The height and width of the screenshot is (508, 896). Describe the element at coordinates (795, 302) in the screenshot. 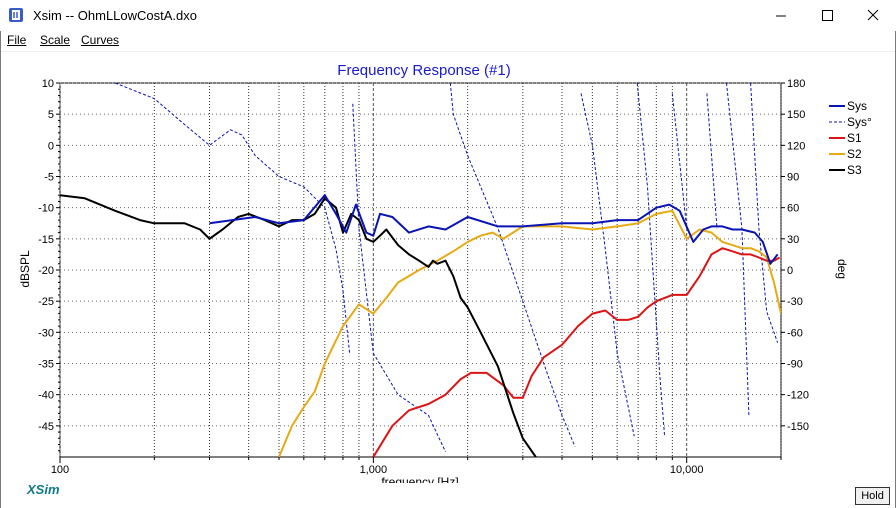

I see `y2-tick-label: -30` at that location.